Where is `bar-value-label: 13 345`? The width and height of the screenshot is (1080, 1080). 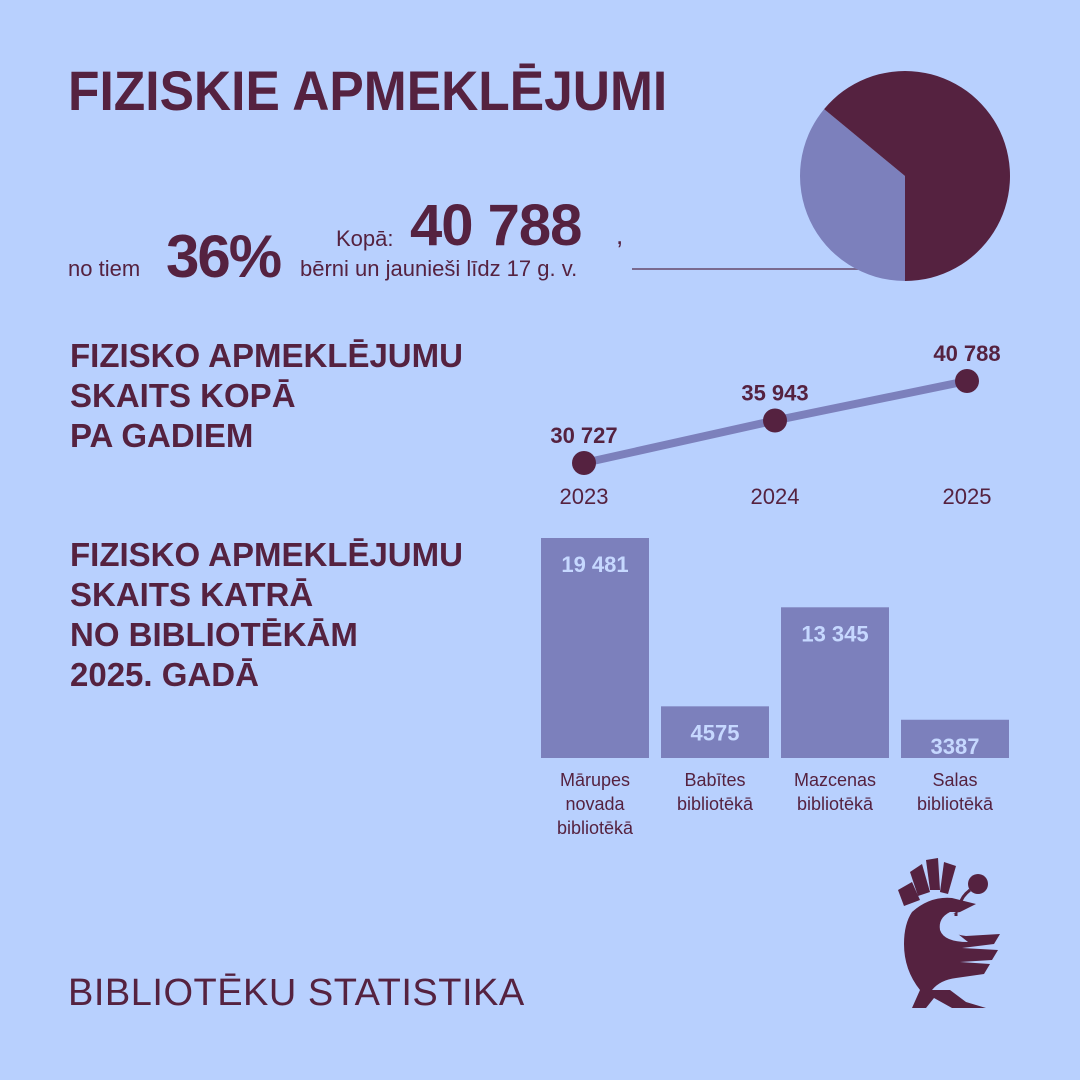 bar-value-label: 13 345 is located at coordinates (834, 633).